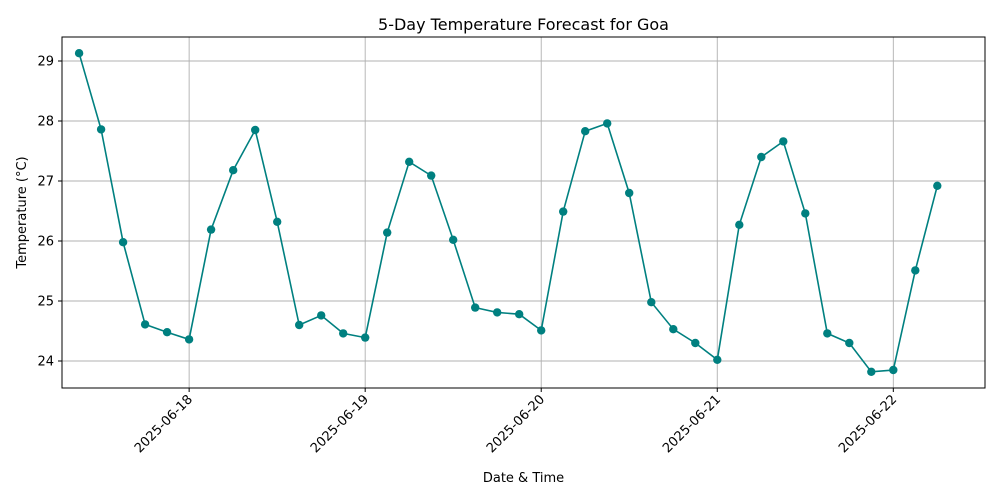 Image resolution: width=1000 pixels, height=500 pixels. Describe the element at coordinates (45, 182) in the screenshot. I see `y-tick-label: 27` at that location.